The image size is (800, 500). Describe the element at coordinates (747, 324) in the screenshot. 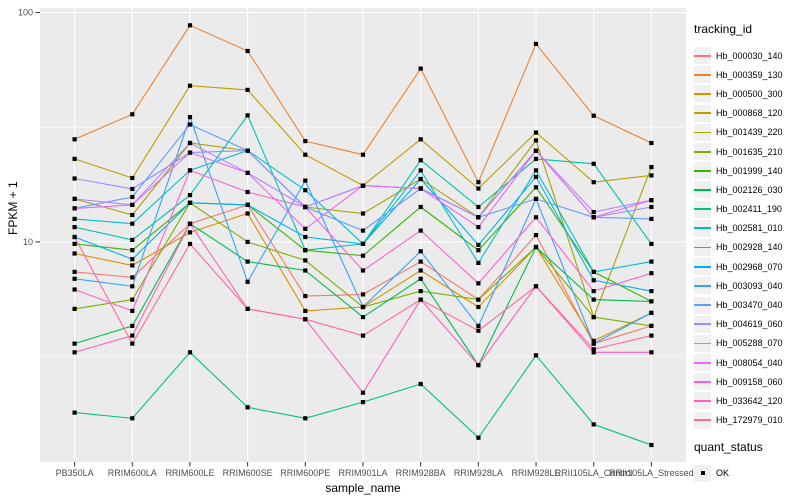

I see `legend-item-Hb_004619_060: Hb_004619_060` at that location.